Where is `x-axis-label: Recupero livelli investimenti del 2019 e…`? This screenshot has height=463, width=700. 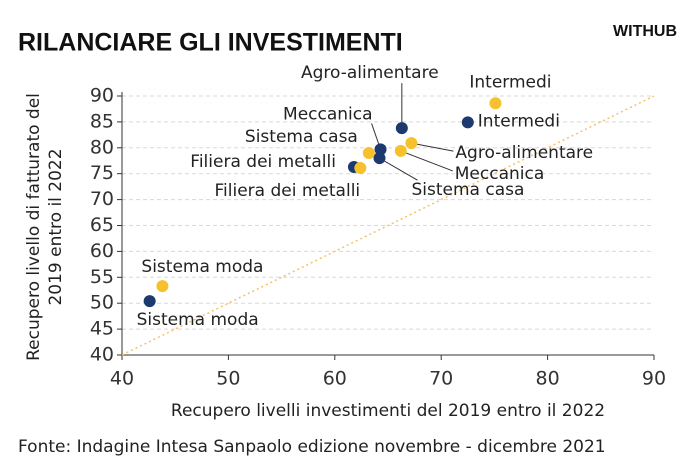 x-axis-label: Recupero livelli investimenti del 2019 e… is located at coordinates (388, 411).